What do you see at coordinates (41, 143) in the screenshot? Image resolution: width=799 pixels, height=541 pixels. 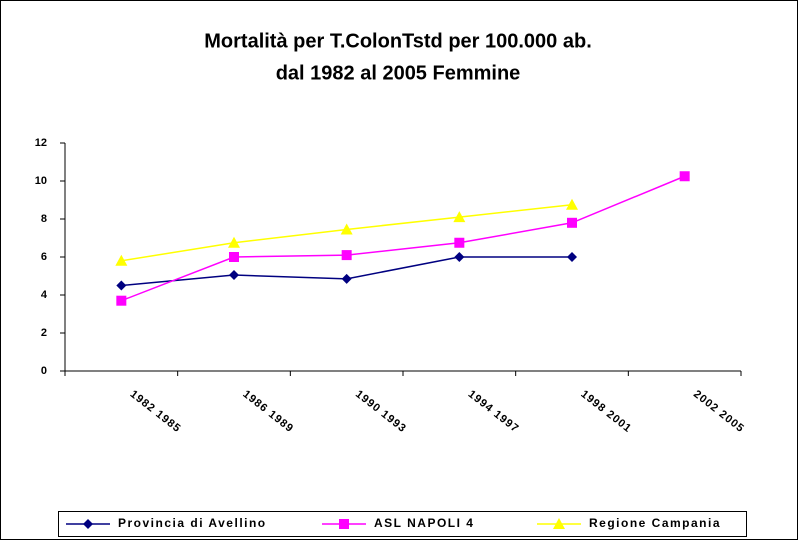 I see `y-tick-label: 12` at bounding box center [41, 143].